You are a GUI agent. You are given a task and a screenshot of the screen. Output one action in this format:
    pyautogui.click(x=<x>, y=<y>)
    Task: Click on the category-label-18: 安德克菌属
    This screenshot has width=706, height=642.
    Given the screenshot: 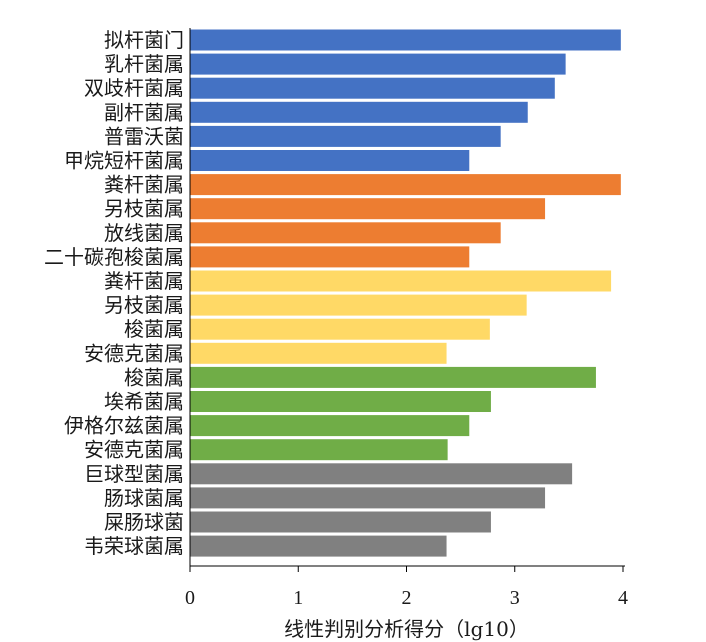 What is the action you would take?
    pyautogui.click(x=134, y=450)
    